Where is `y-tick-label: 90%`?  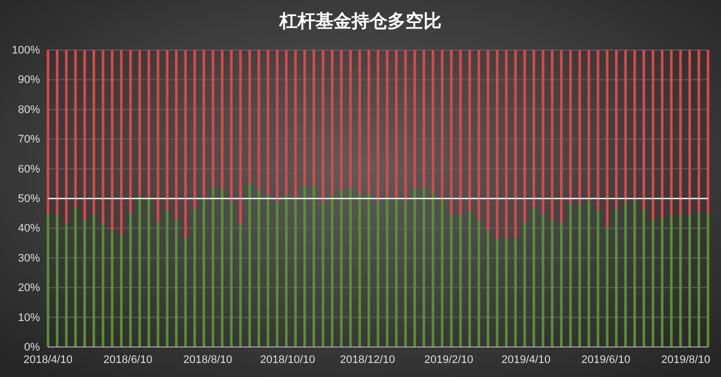
y-tick-label: 90% is located at coordinates (29, 80).